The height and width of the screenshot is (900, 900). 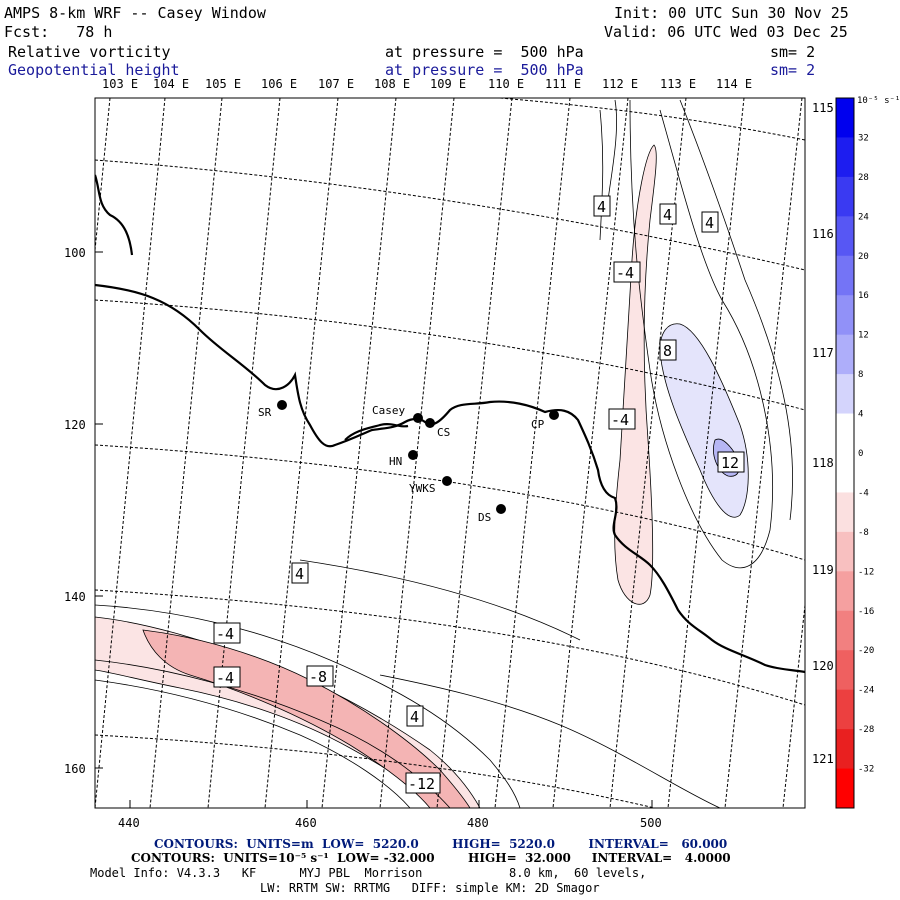 What do you see at coordinates (135, 13) in the screenshot?
I see `plot-title: AMPS 8-km WRF -- Casey Window` at bounding box center [135, 13].